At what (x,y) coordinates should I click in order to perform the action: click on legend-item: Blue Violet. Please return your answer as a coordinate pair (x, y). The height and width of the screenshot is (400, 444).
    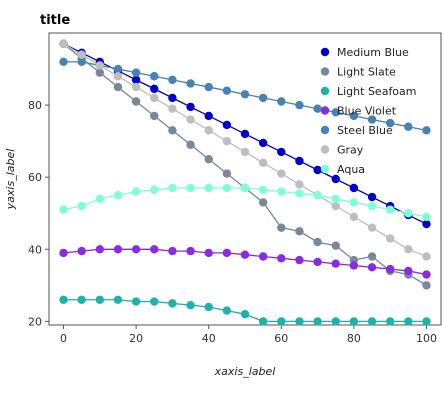
    Looking at the image, I should click on (358, 111).